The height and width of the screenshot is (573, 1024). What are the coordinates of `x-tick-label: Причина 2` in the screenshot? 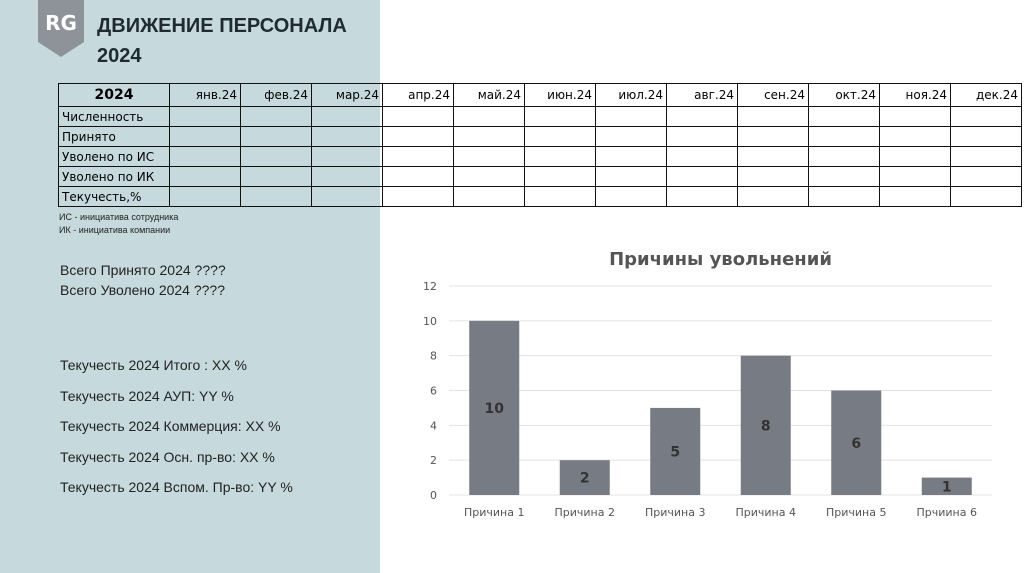 It's located at (585, 512).